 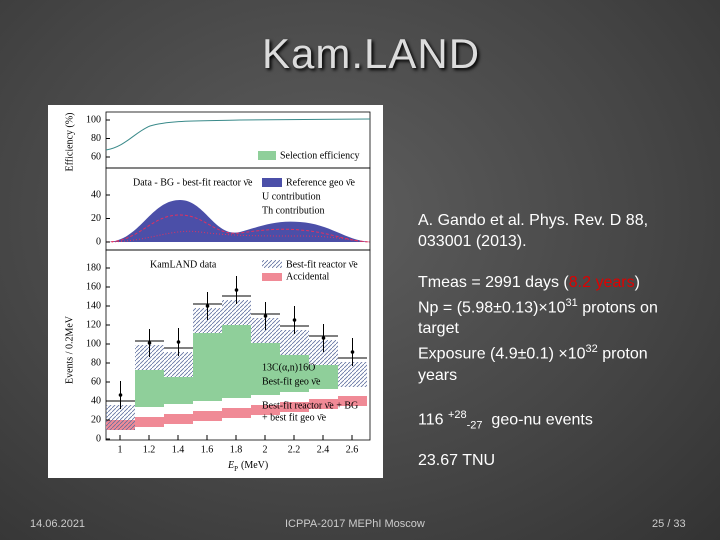 What do you see at coordinates (178, 449) in the screenshot?
I see `x-tick-label: 1.4` at bounding box center [178, 449].